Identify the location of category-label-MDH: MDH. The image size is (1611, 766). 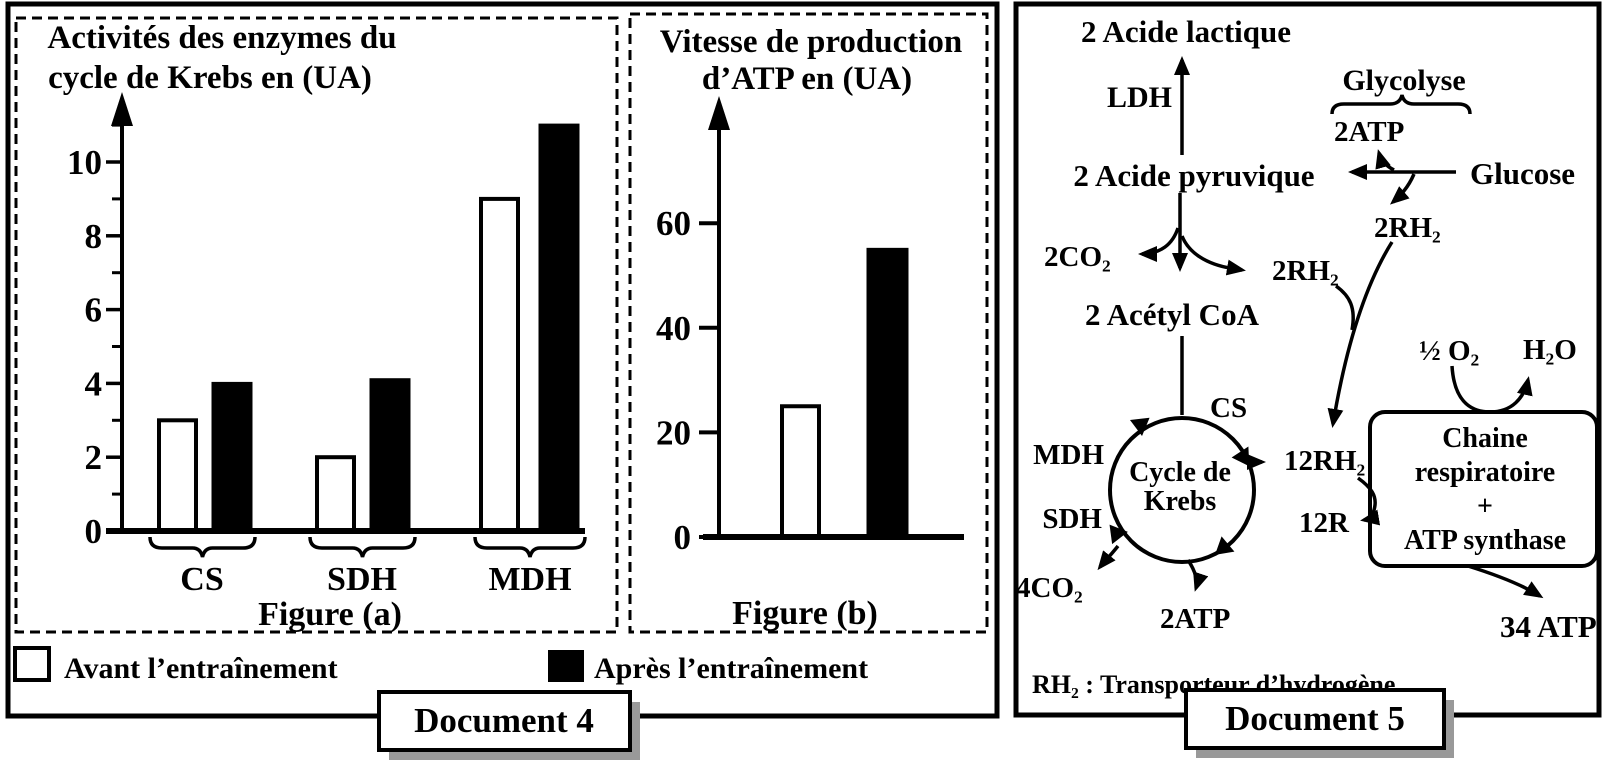
(529, 579).